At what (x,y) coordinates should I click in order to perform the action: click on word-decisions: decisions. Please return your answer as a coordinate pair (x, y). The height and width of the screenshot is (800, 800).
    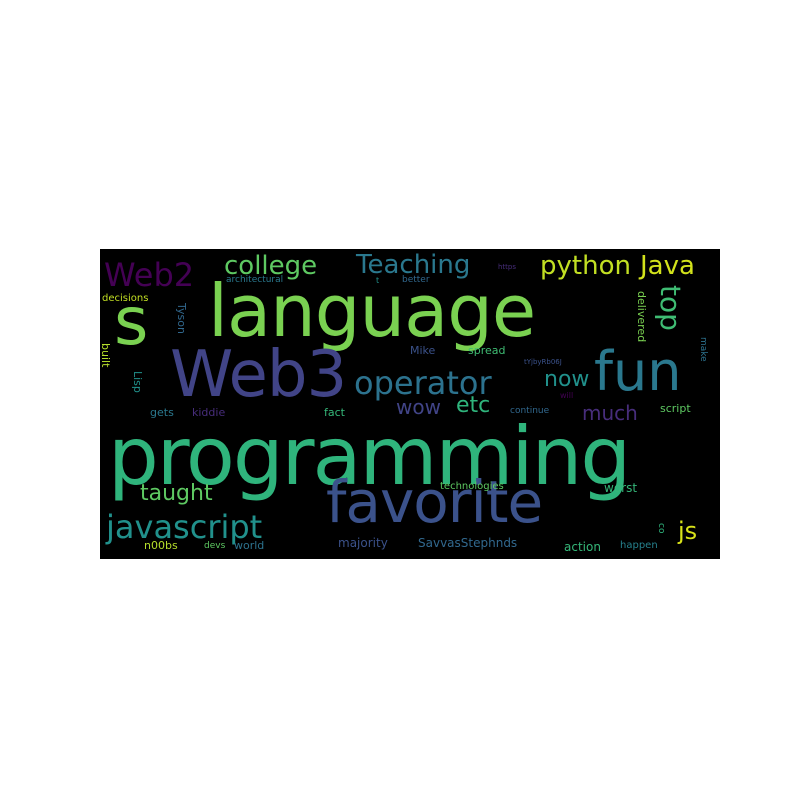
    Looking at the image, I should click on (125, 298).